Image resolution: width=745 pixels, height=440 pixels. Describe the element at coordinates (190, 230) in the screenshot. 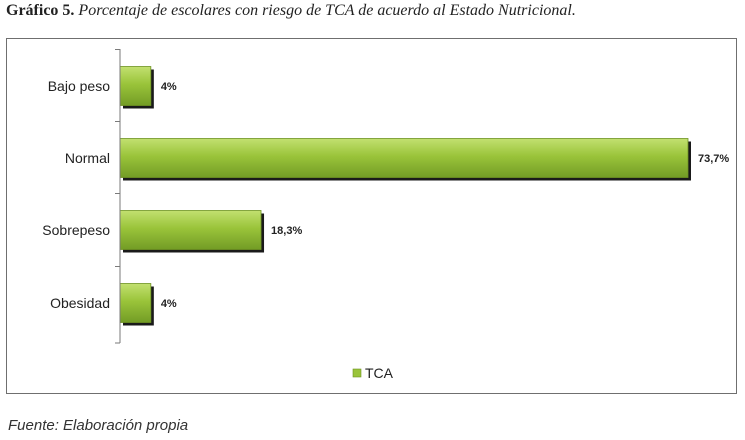

I see `bar-sobrepeso` at that location.